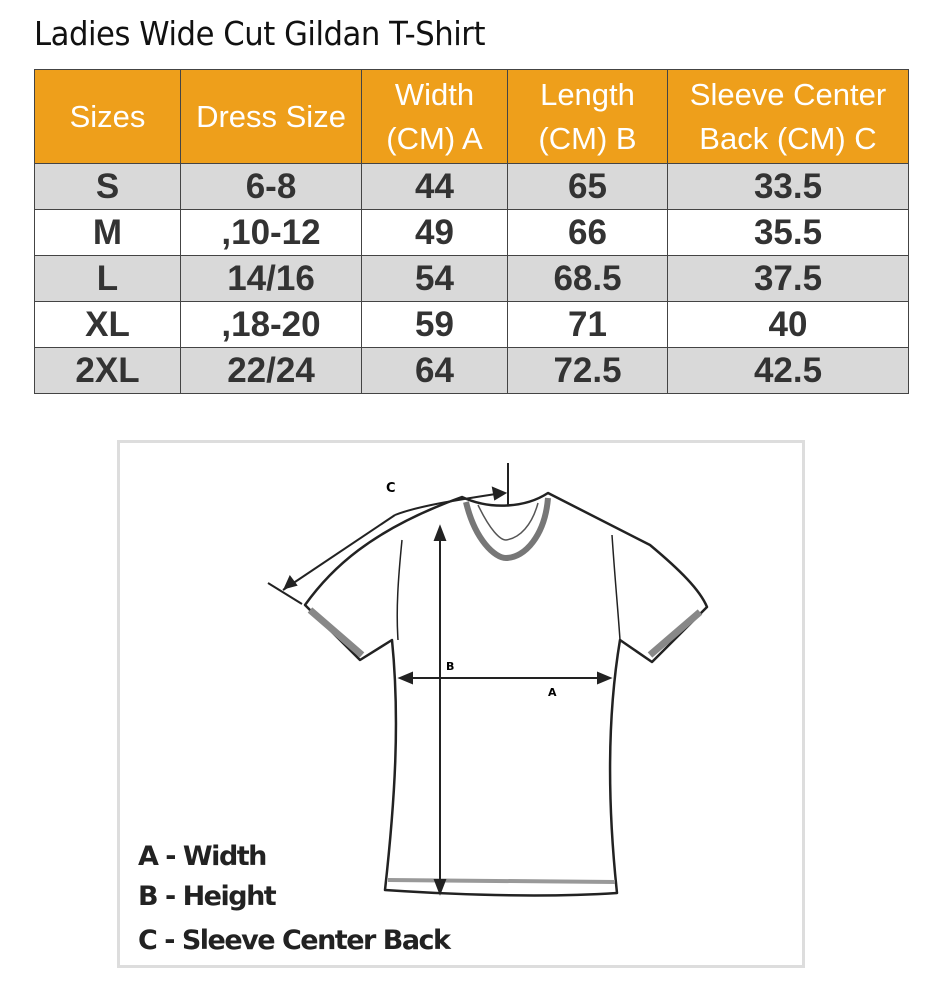 The width and height of the screenshot is (940, 1007). Describe the element at coordinates (450, 666) in the screenshot. I see `label-b: B` at that location.